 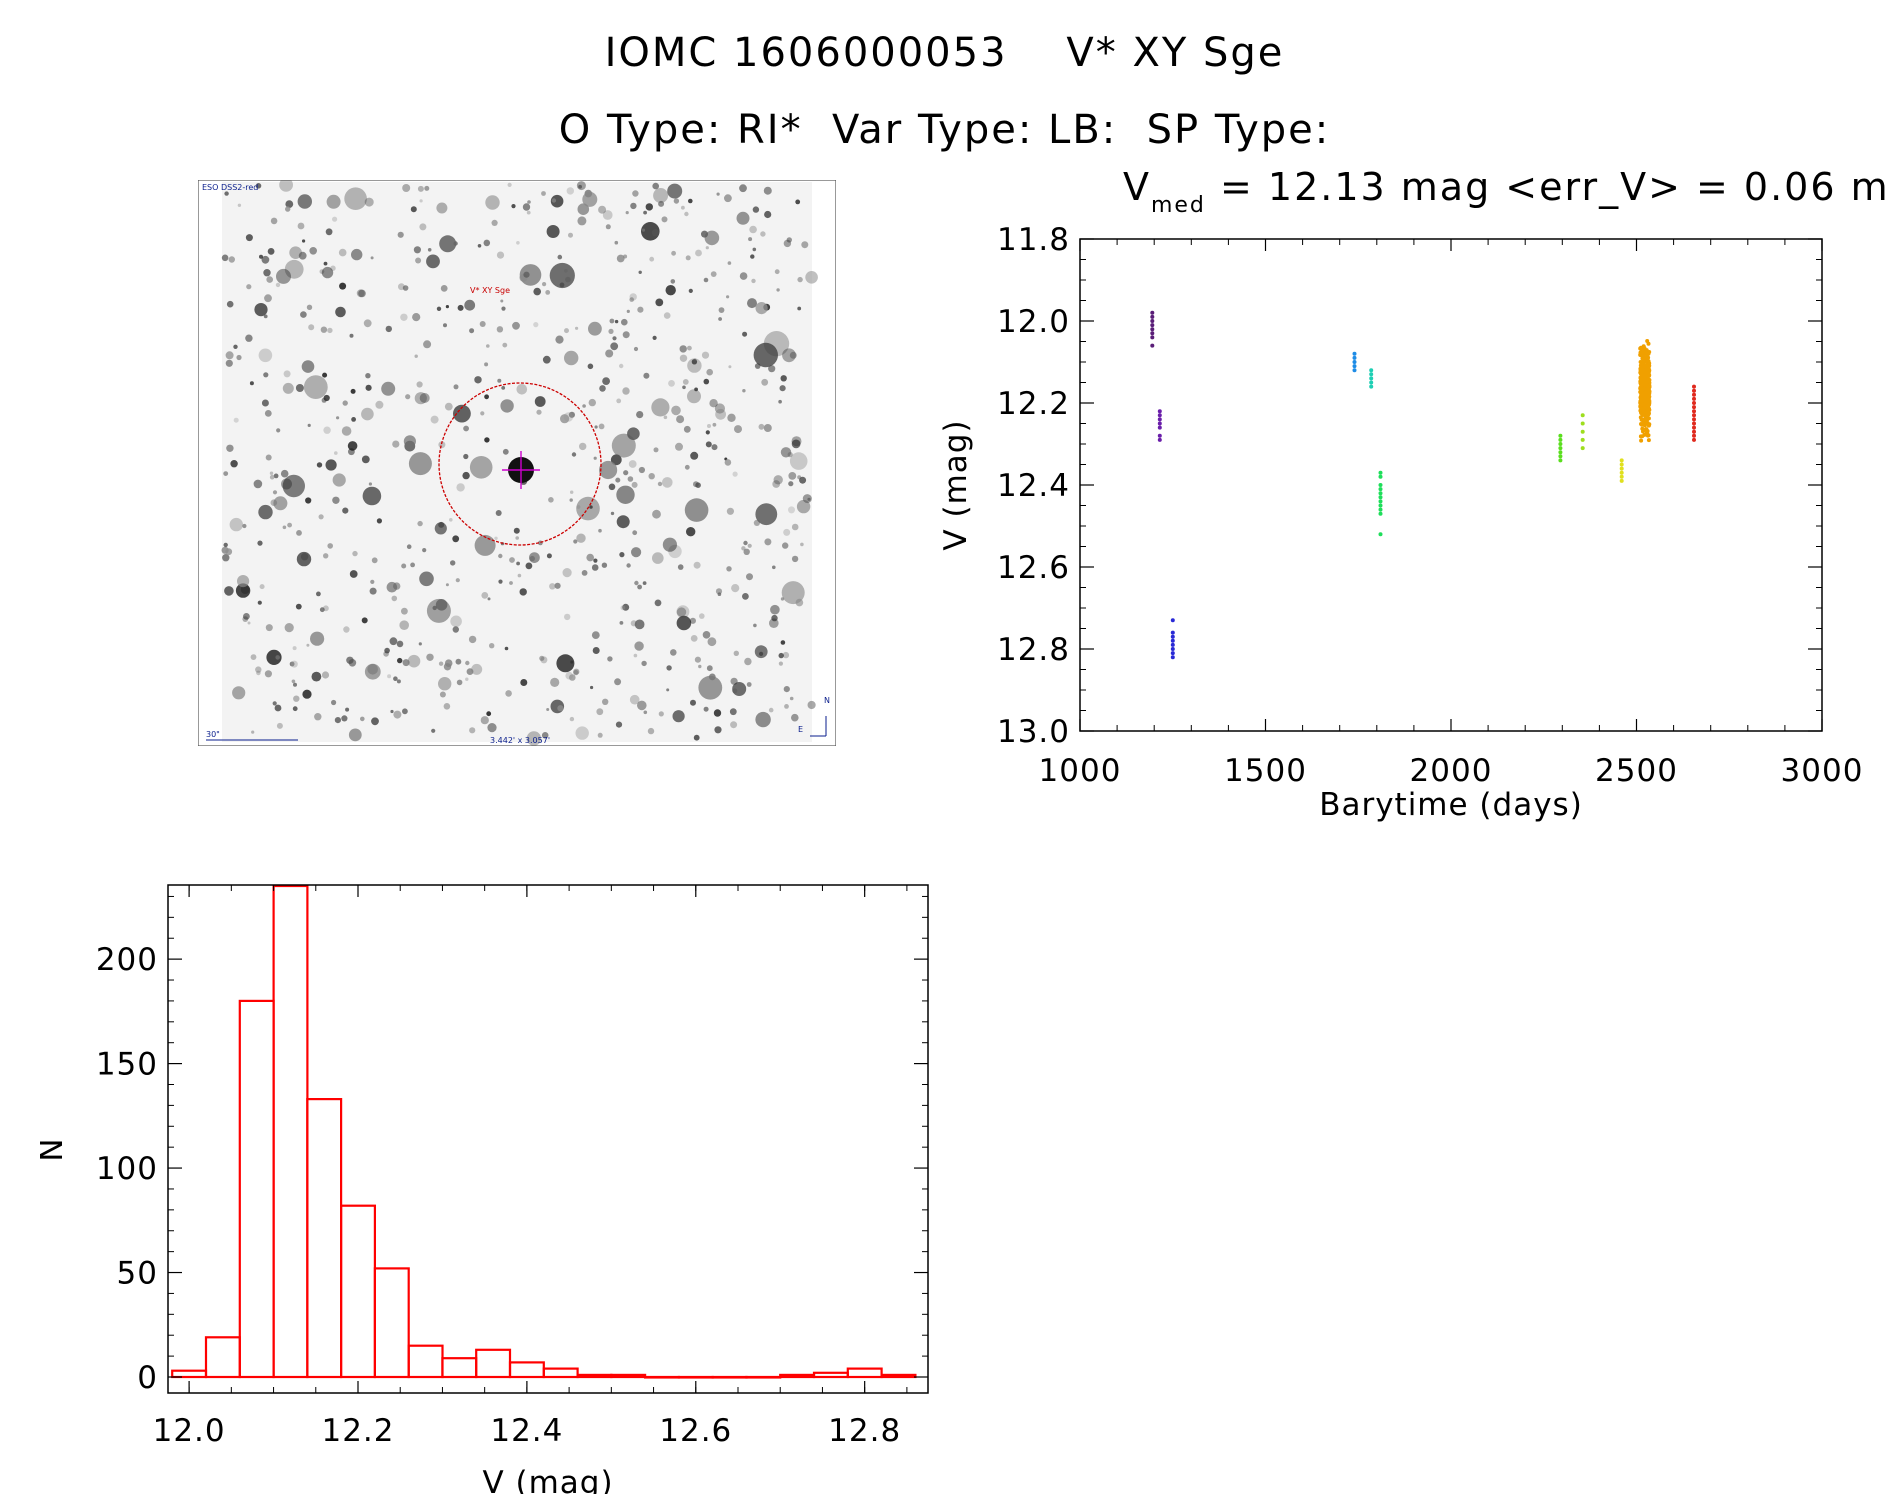 I want to click on y-tick-label: 200, so click(x=127, y=960).